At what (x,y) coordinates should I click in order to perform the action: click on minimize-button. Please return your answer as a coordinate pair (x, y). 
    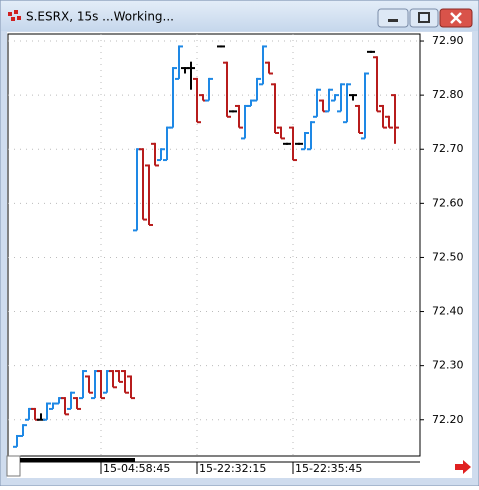
    Looking at the image, I should click on (393, 18).